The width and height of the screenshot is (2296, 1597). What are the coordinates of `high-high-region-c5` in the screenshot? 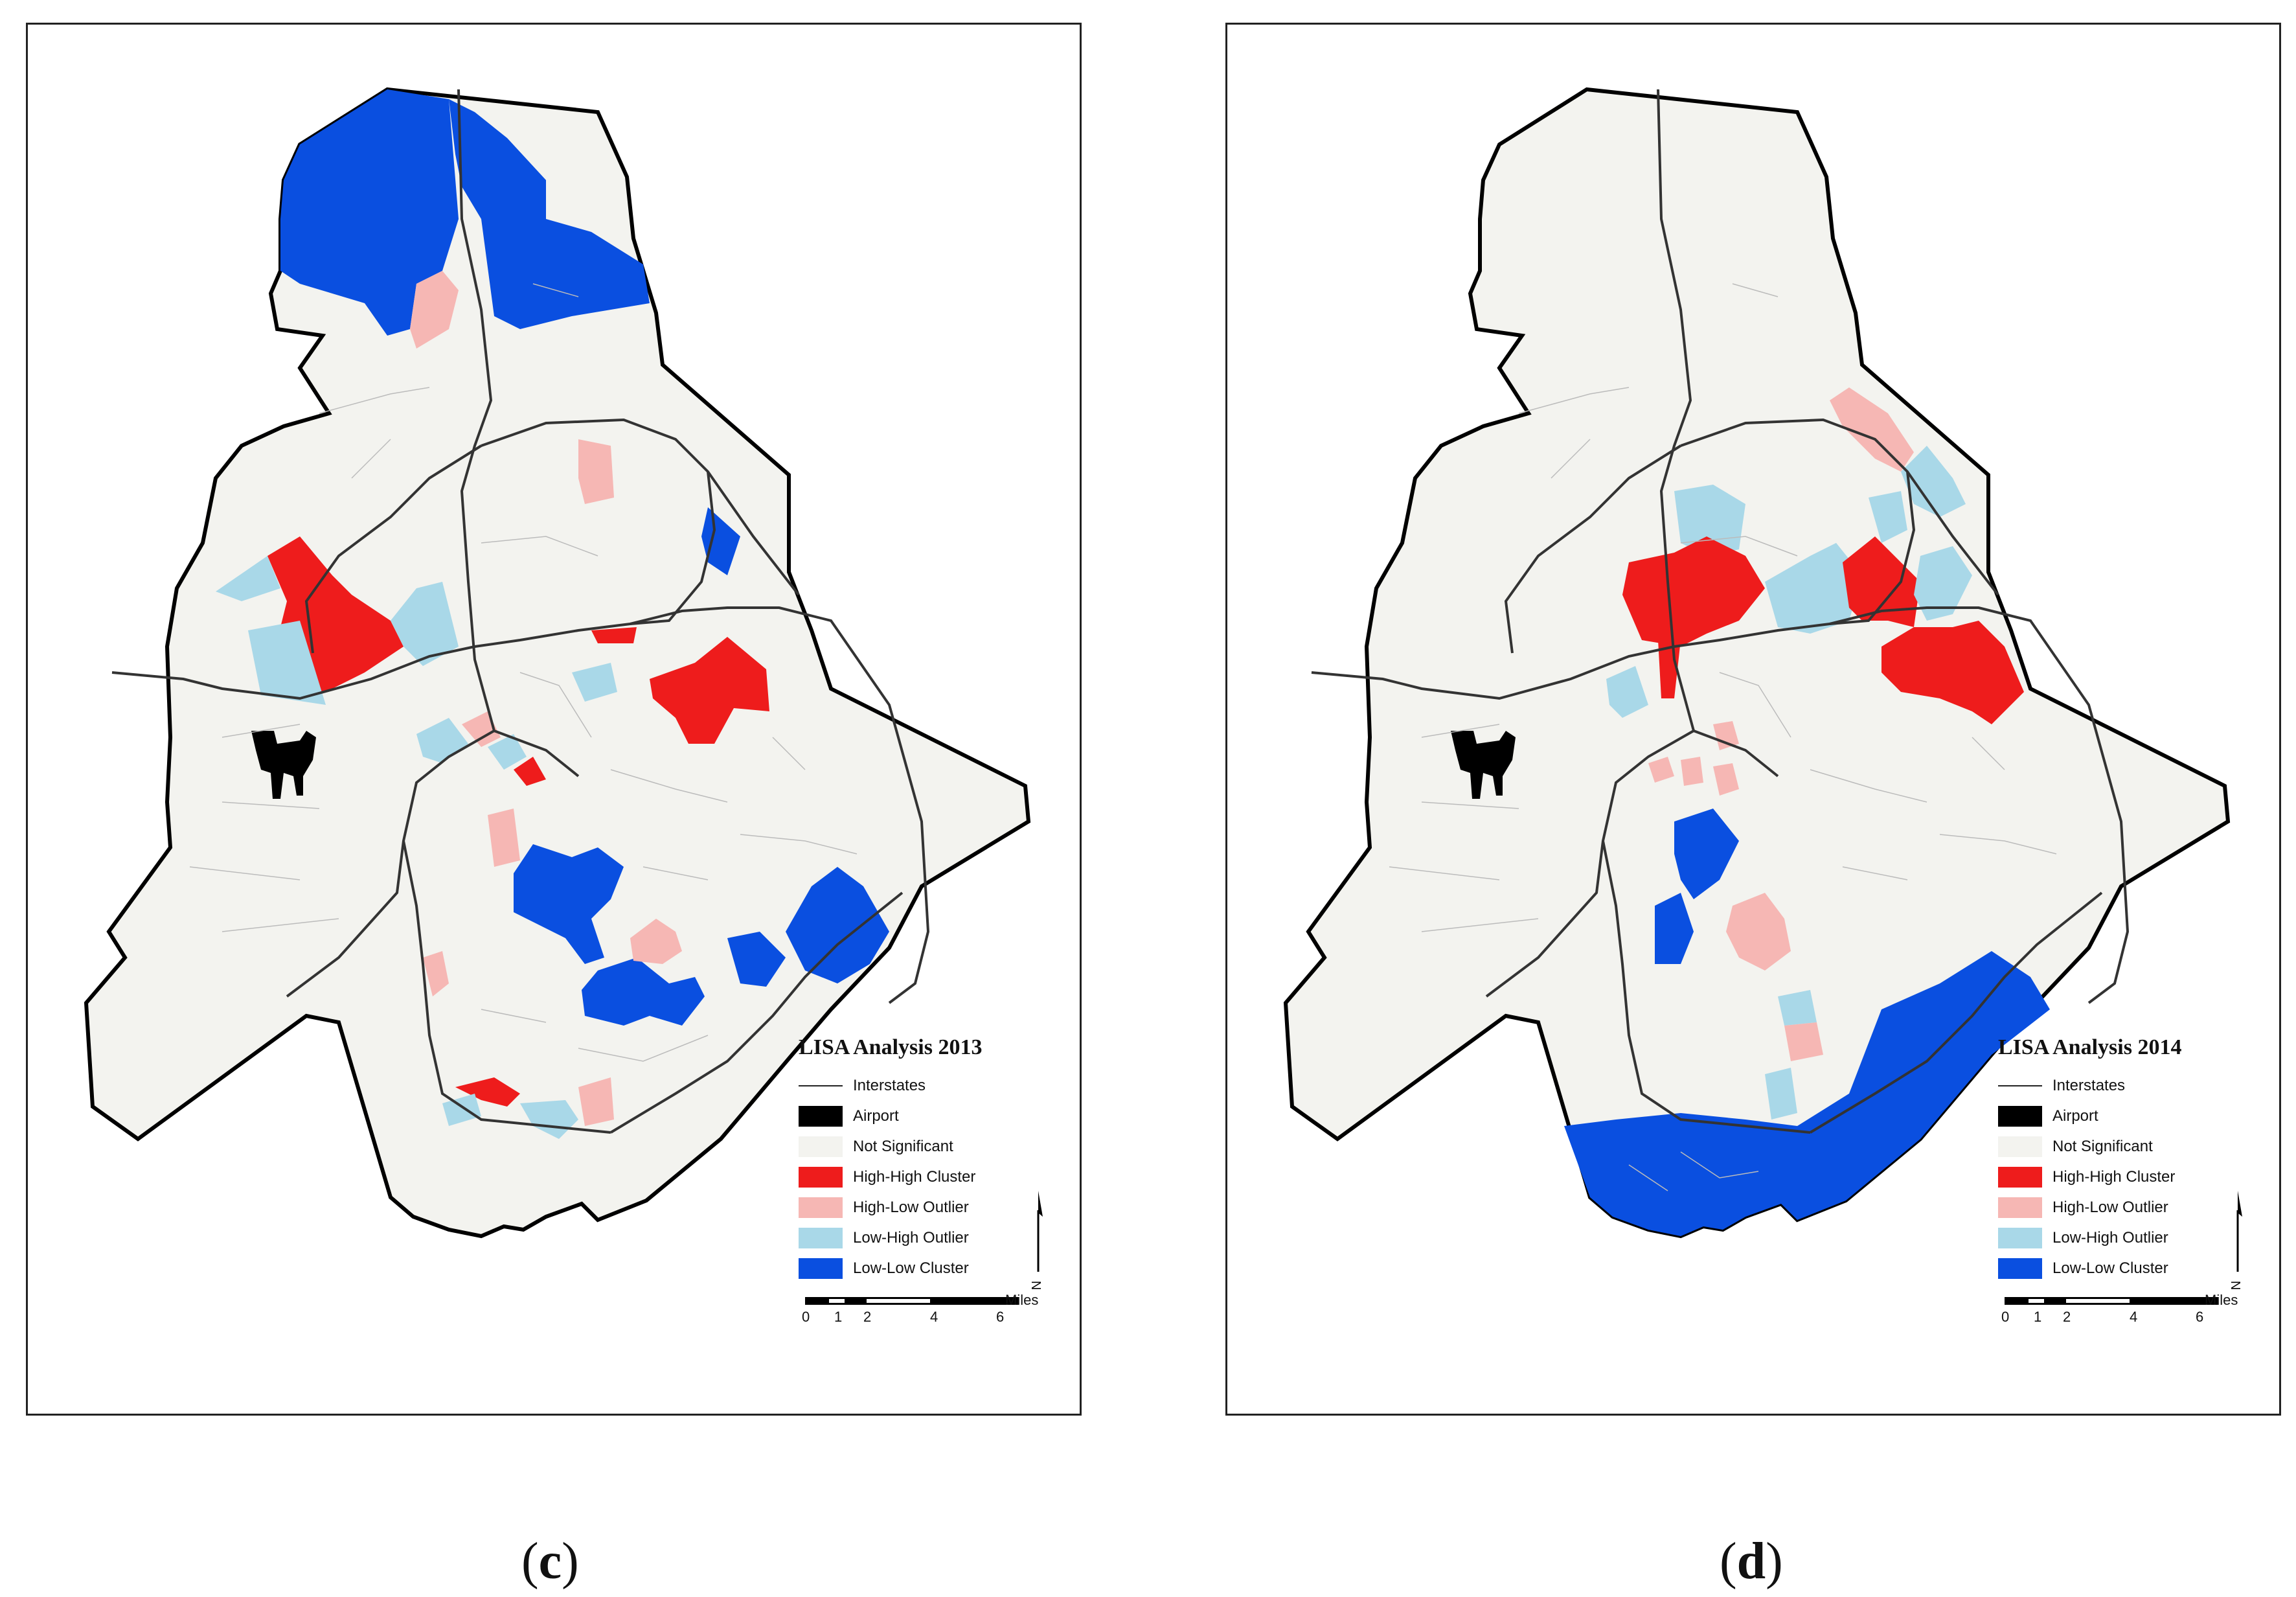 It's located at (487, 1092).